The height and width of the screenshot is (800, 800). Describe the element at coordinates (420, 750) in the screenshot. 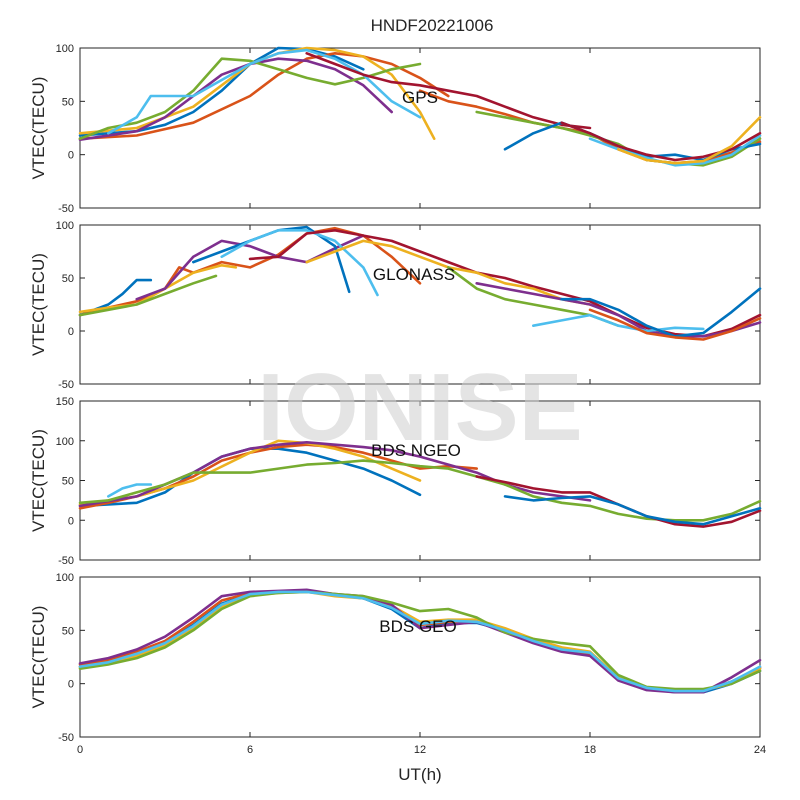

I see `x-tick-label: 12` at that location.